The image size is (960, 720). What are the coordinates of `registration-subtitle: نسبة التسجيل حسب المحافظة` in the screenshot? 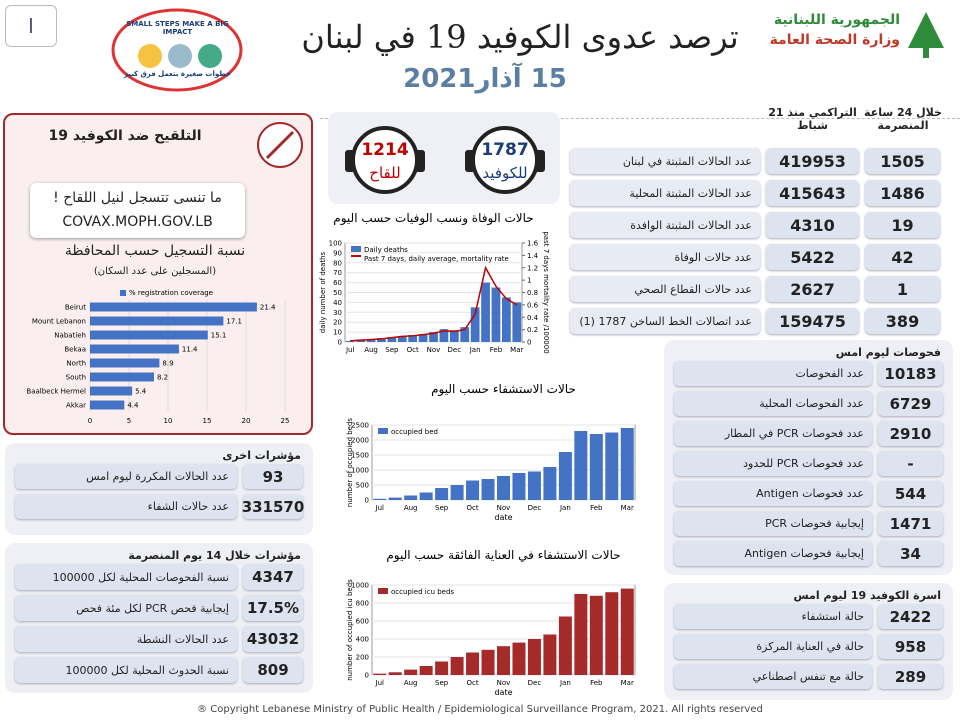 It's located at (155, 251).